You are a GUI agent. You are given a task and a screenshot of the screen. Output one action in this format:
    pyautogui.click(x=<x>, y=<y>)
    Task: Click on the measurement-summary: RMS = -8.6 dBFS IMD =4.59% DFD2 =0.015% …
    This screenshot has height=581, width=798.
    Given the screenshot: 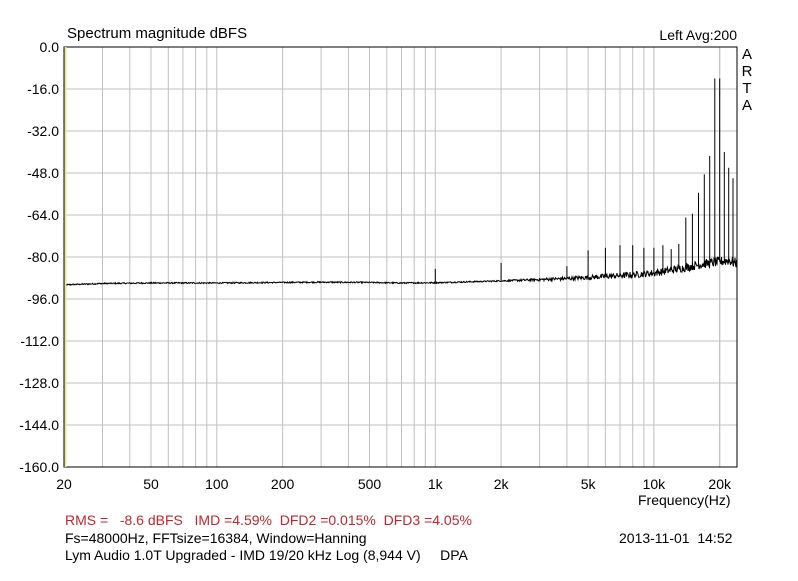 What is the action you would take?
    pyautogui.click(x=268, y=520)
    